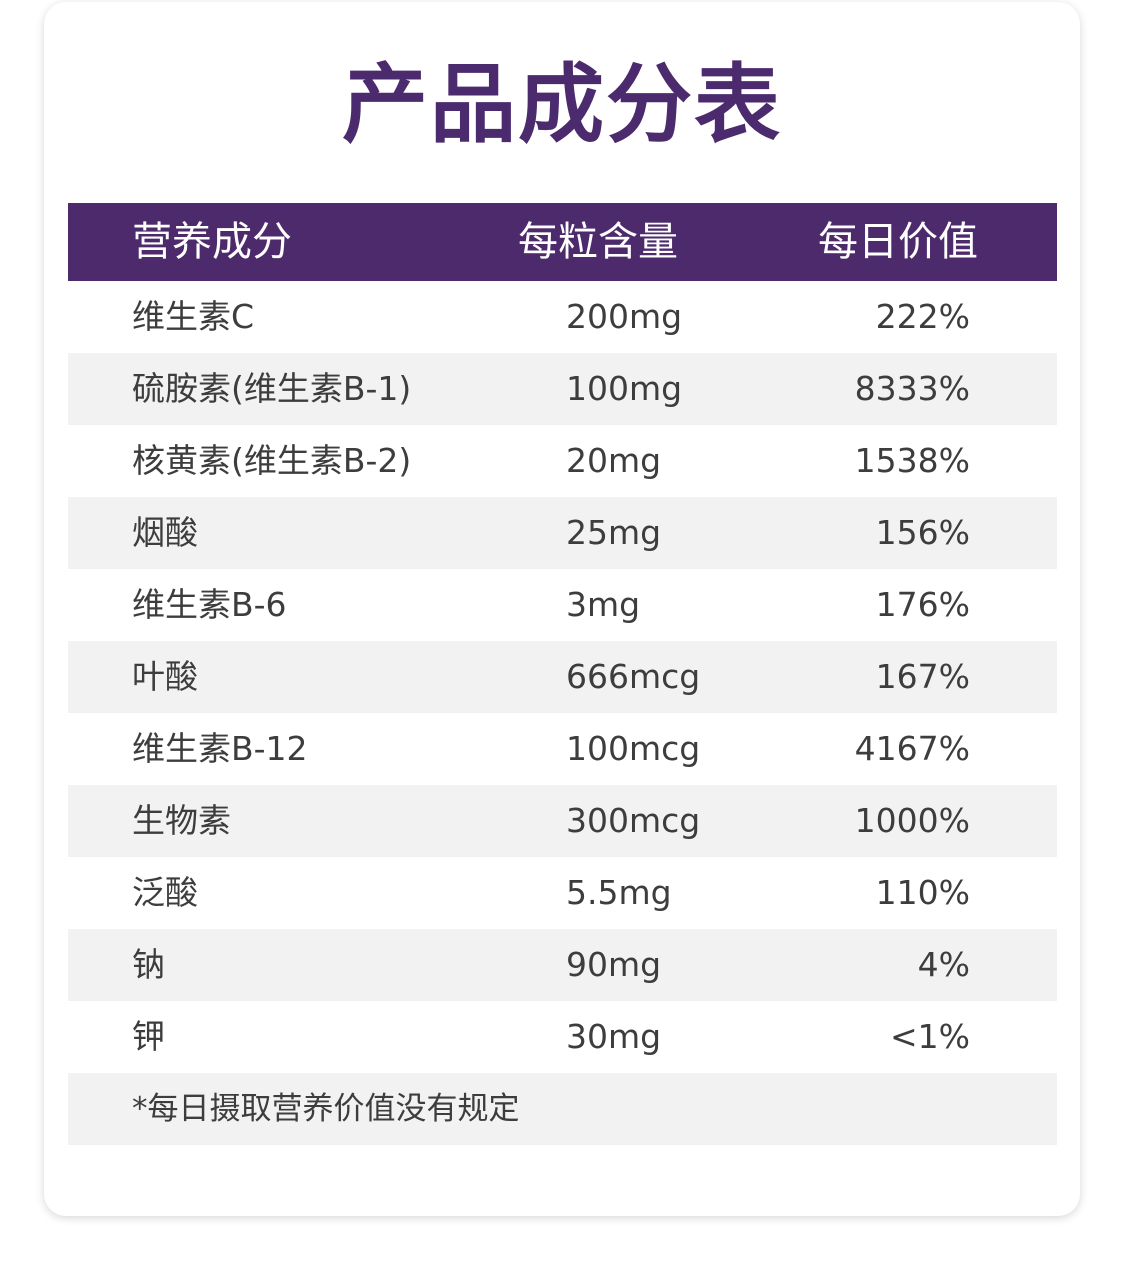 Image resolution: width=1125 pixels, height=1263 pixels. I want to click on nutrient-amount: 666mcg, so click(633, 676).